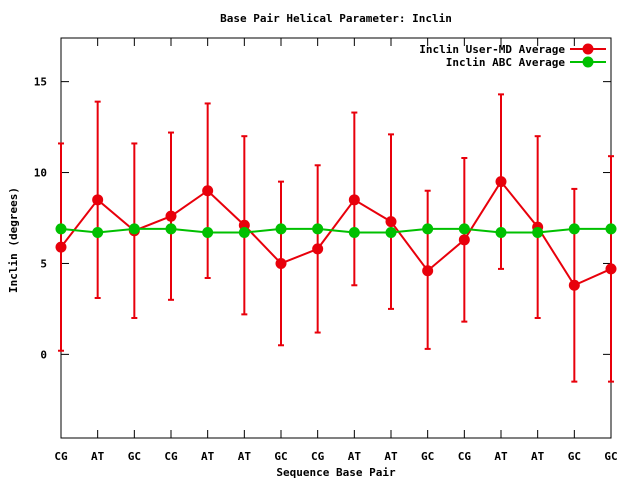  Describe the element at coordinates (492, 49) in the screenshot. I see `legend-label: Inclin User-MD Average` at that location.